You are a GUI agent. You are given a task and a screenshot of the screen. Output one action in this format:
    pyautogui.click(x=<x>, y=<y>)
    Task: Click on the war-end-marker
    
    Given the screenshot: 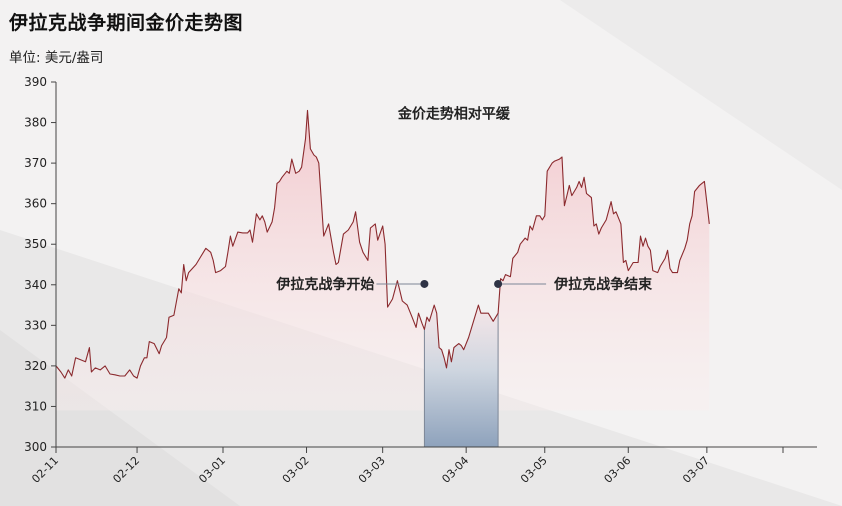 What is the action you would take?
    pyautogui.click(x=498, y=283)
    